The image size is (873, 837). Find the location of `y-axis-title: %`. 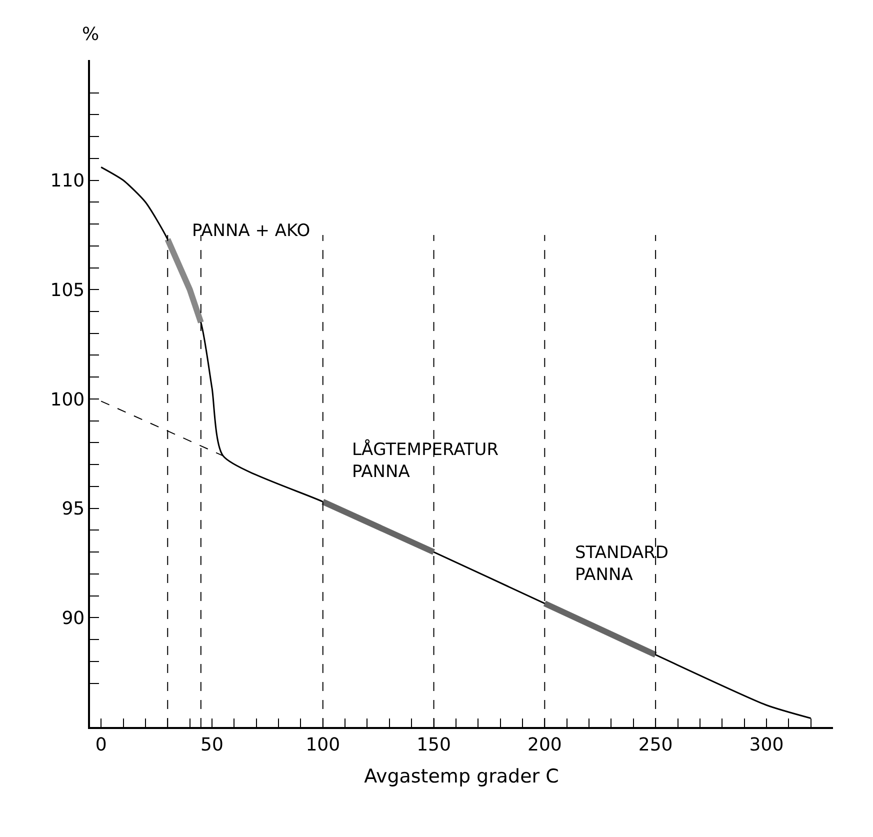

y-axis-title: % is located at coordinates (91, 34).